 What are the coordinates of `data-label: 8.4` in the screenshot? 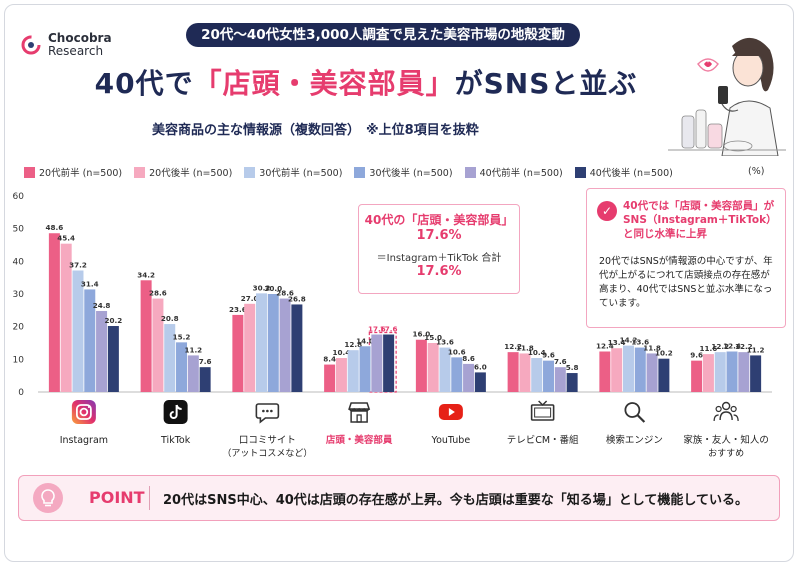 It's located at (329, 359).